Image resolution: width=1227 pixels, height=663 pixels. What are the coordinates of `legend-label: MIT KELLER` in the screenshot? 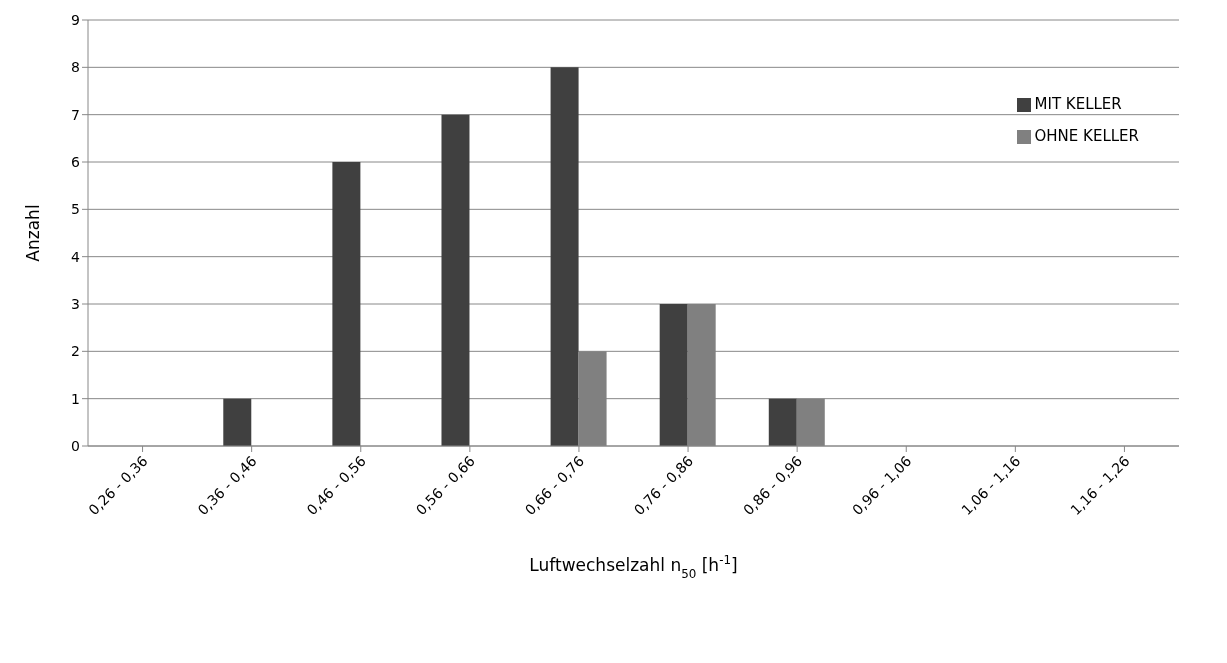 It's located at (1078, 104).